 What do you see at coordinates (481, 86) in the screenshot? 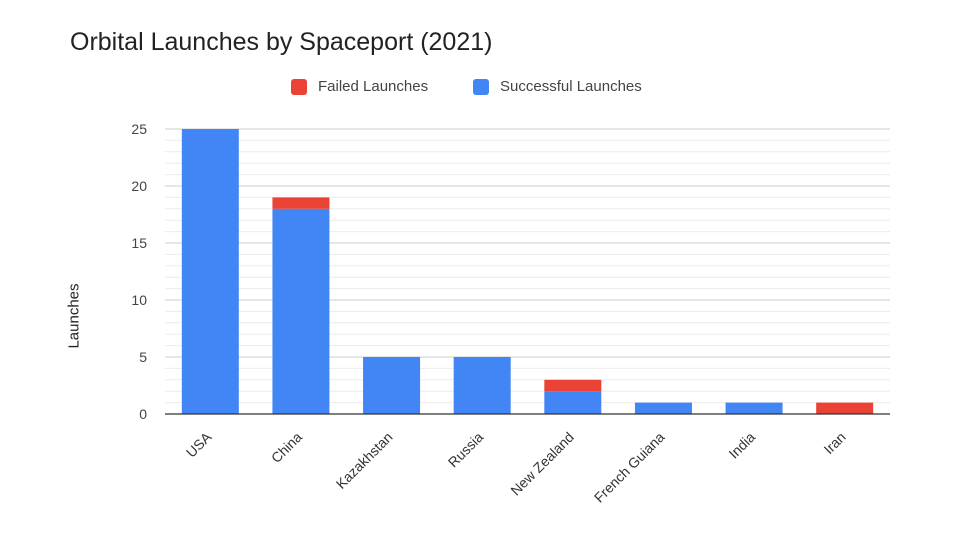
I see `legend-swatch-successful` at bounding box center [481, 86].